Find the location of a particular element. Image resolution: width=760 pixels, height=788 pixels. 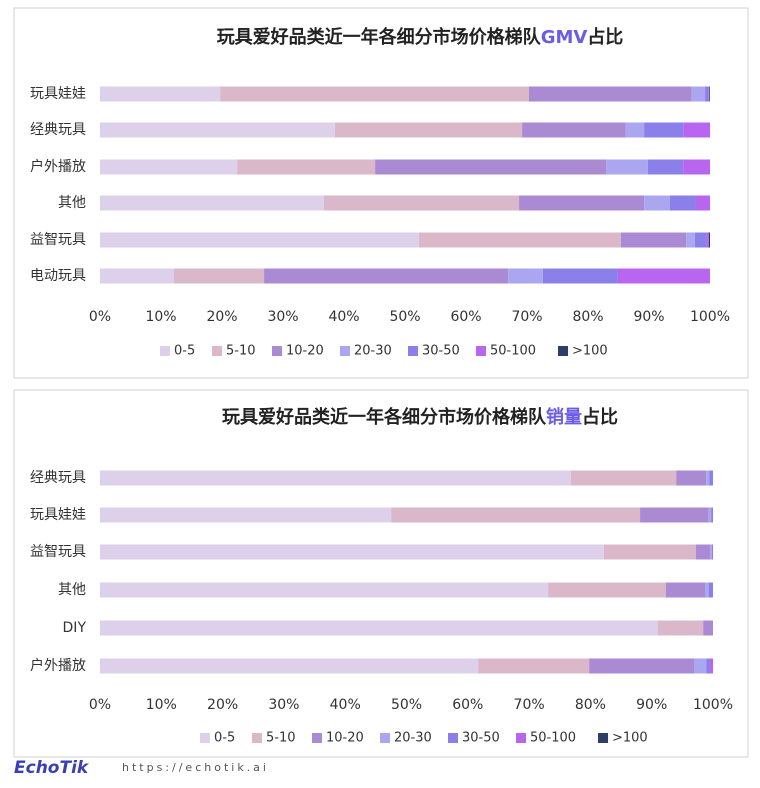

y-tick-label: 玩具娃娃 is located at coordinates (58, 515).